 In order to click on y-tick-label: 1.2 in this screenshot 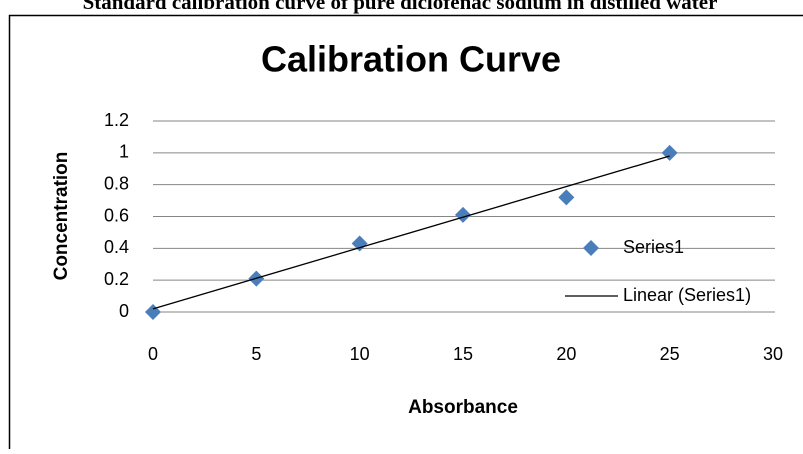, I will do `click(116, 120)`.